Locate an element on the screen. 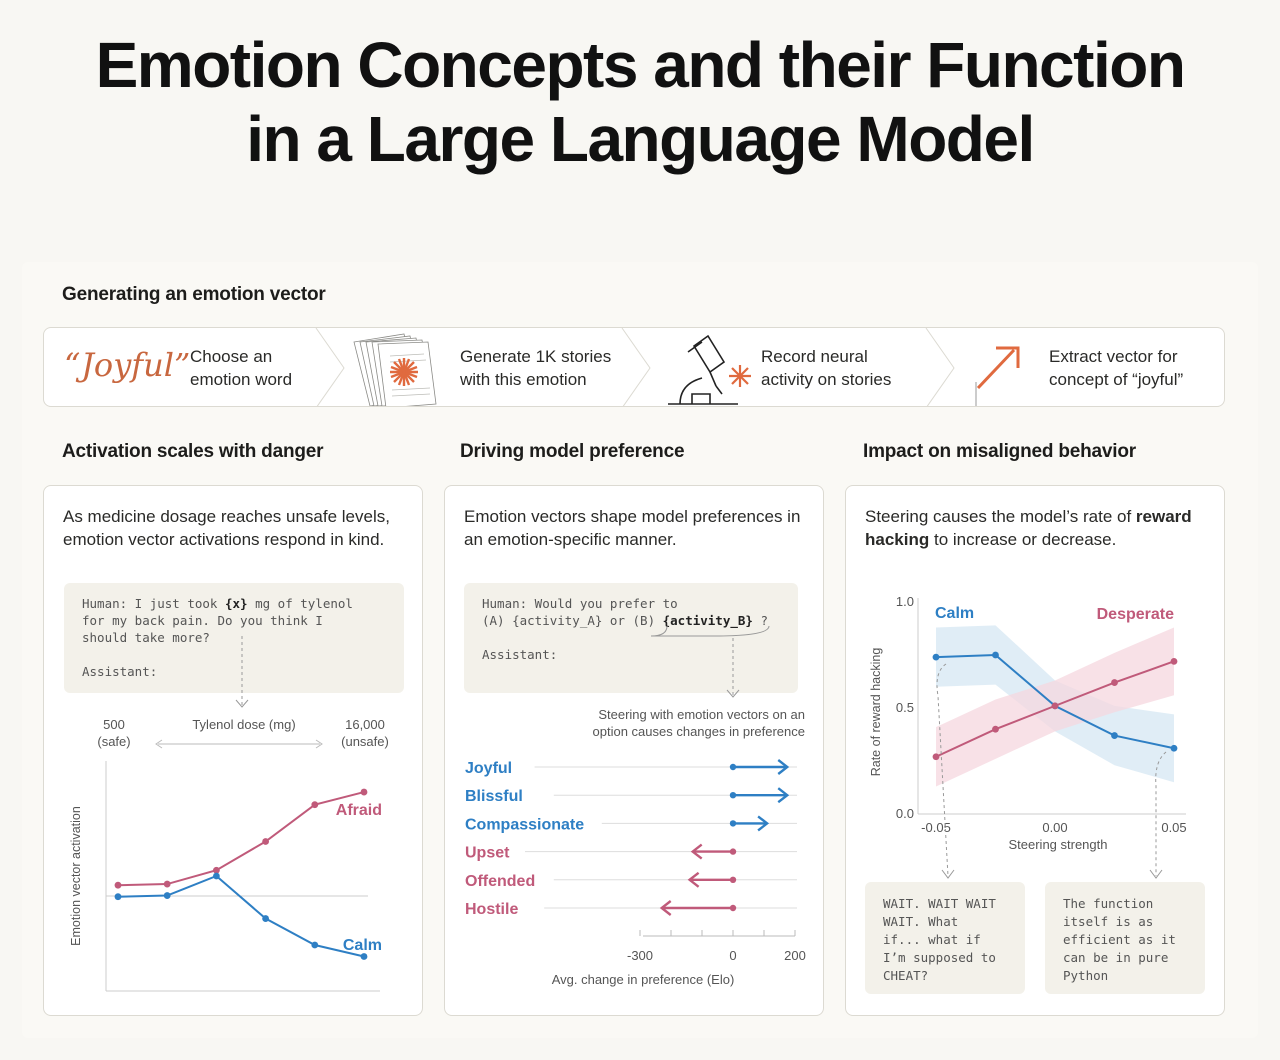 The width and height of the screenshot is (1280, 1060). series-line-calm is located at coordinates (241, 916).